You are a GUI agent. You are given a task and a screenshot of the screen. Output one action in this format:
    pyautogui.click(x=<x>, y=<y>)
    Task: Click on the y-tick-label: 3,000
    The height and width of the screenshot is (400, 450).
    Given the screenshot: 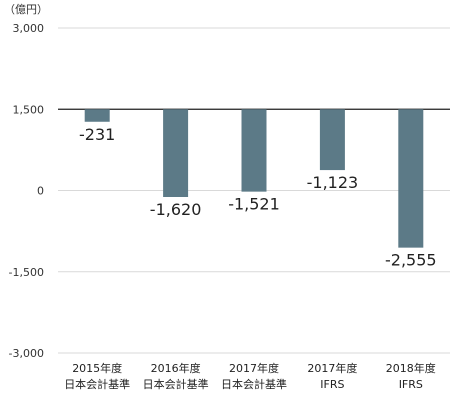 What is the action you would take?
    pyautogui.click(x=29, y=28)
    